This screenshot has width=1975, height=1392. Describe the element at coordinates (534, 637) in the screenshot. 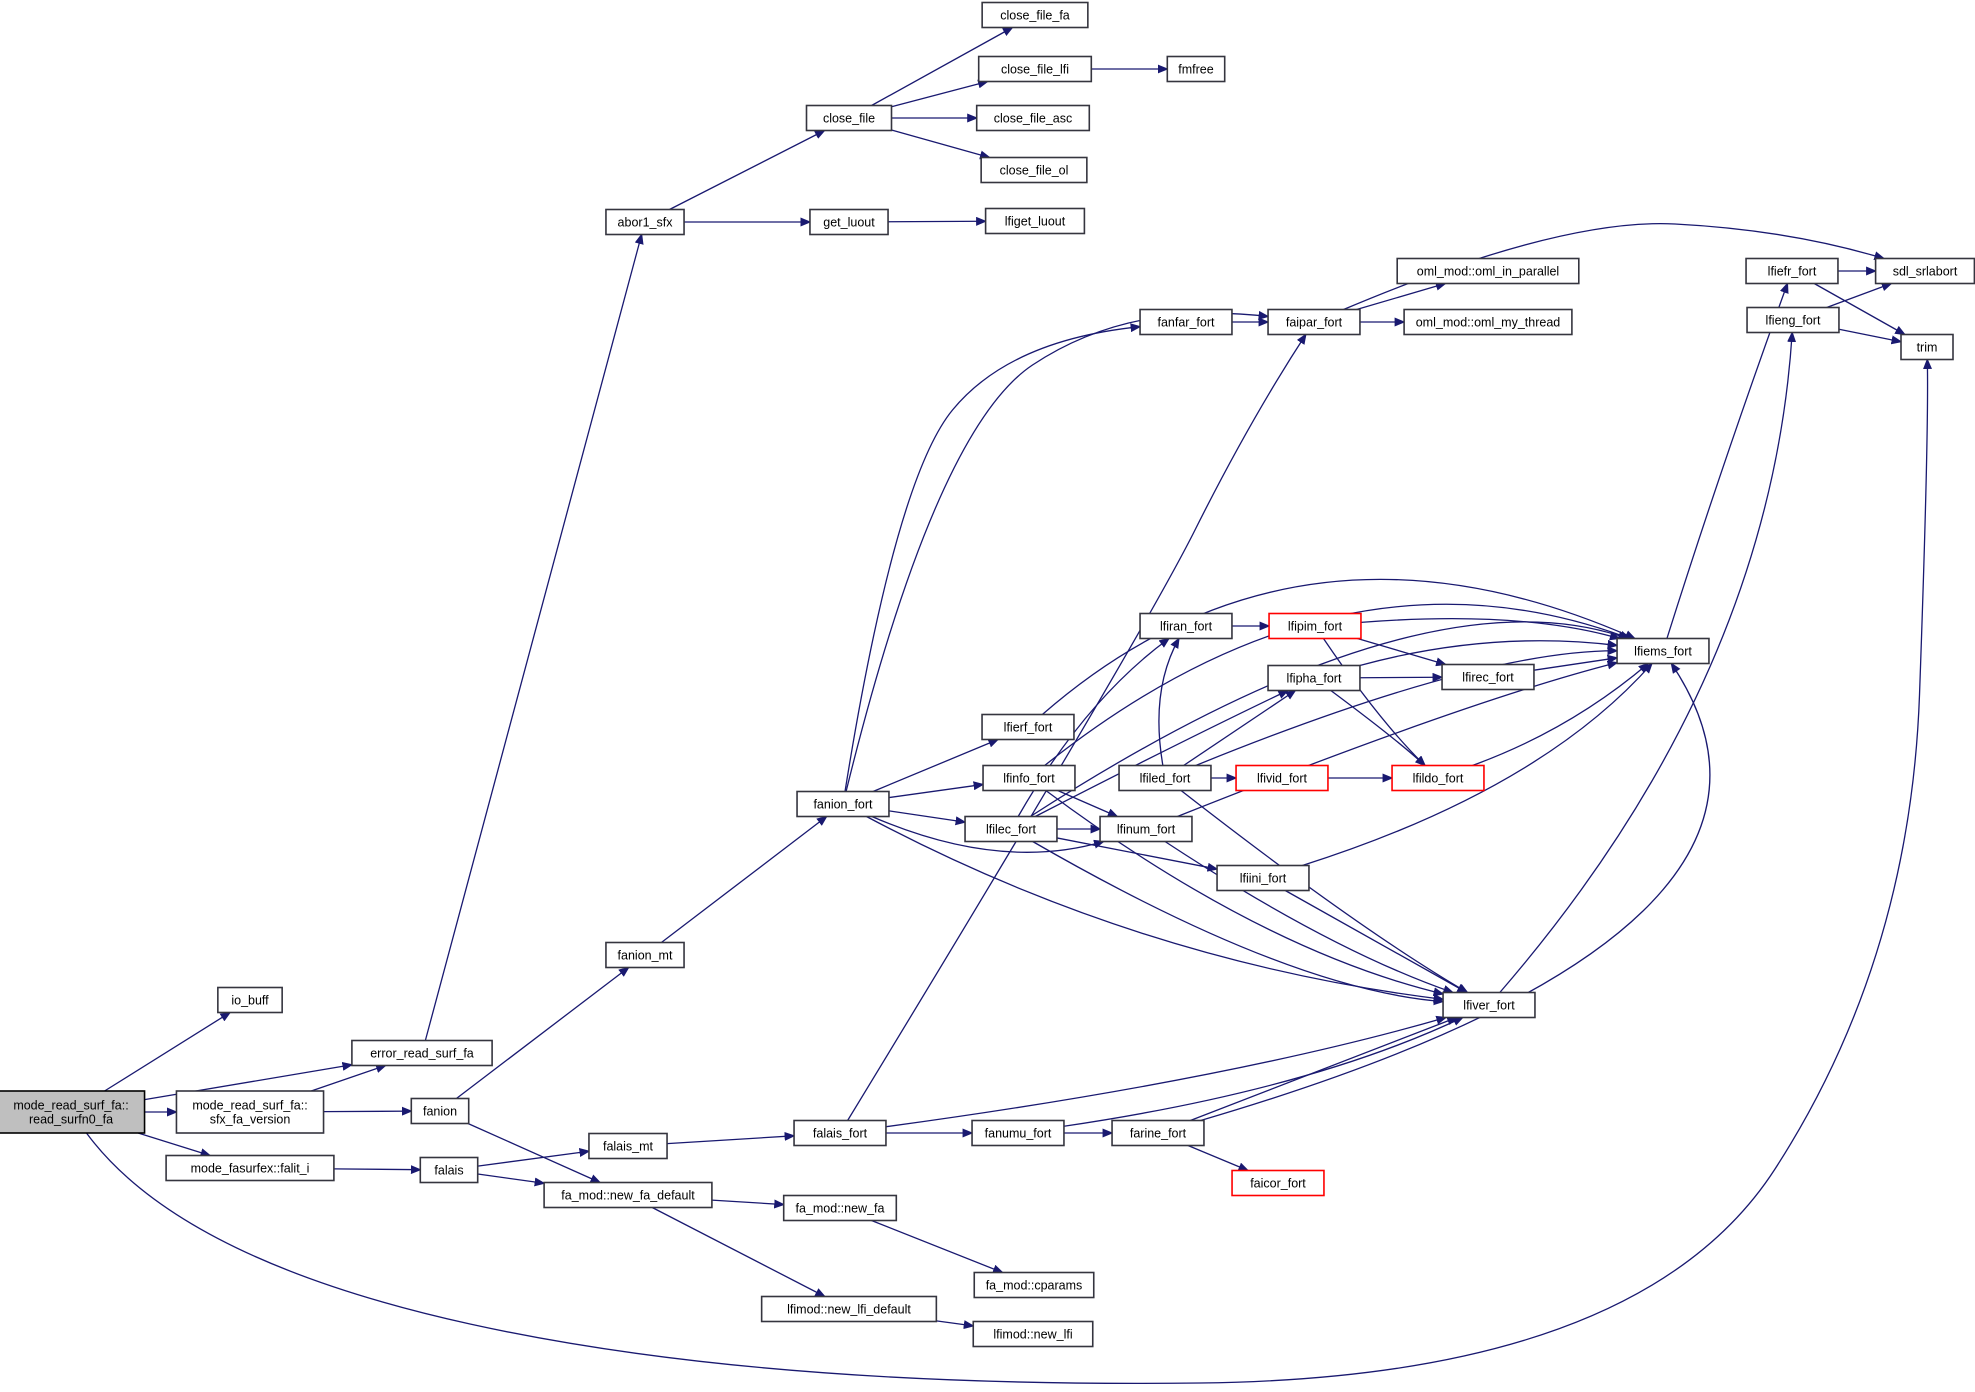

I see `edge-error_read_surf_fa-to-abor1_sfx` at that location.